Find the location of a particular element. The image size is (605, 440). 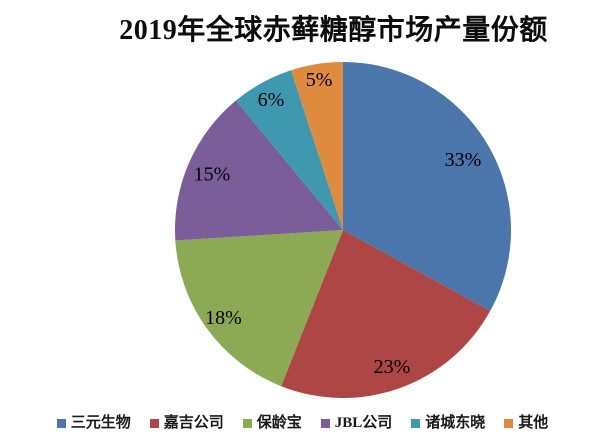

legend-label: 保龄宝 is located at coordinates (279, 423).